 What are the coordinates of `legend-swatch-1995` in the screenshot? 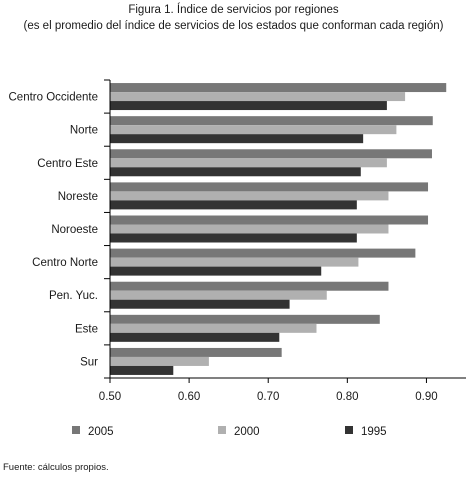 It's located at (349, 430).